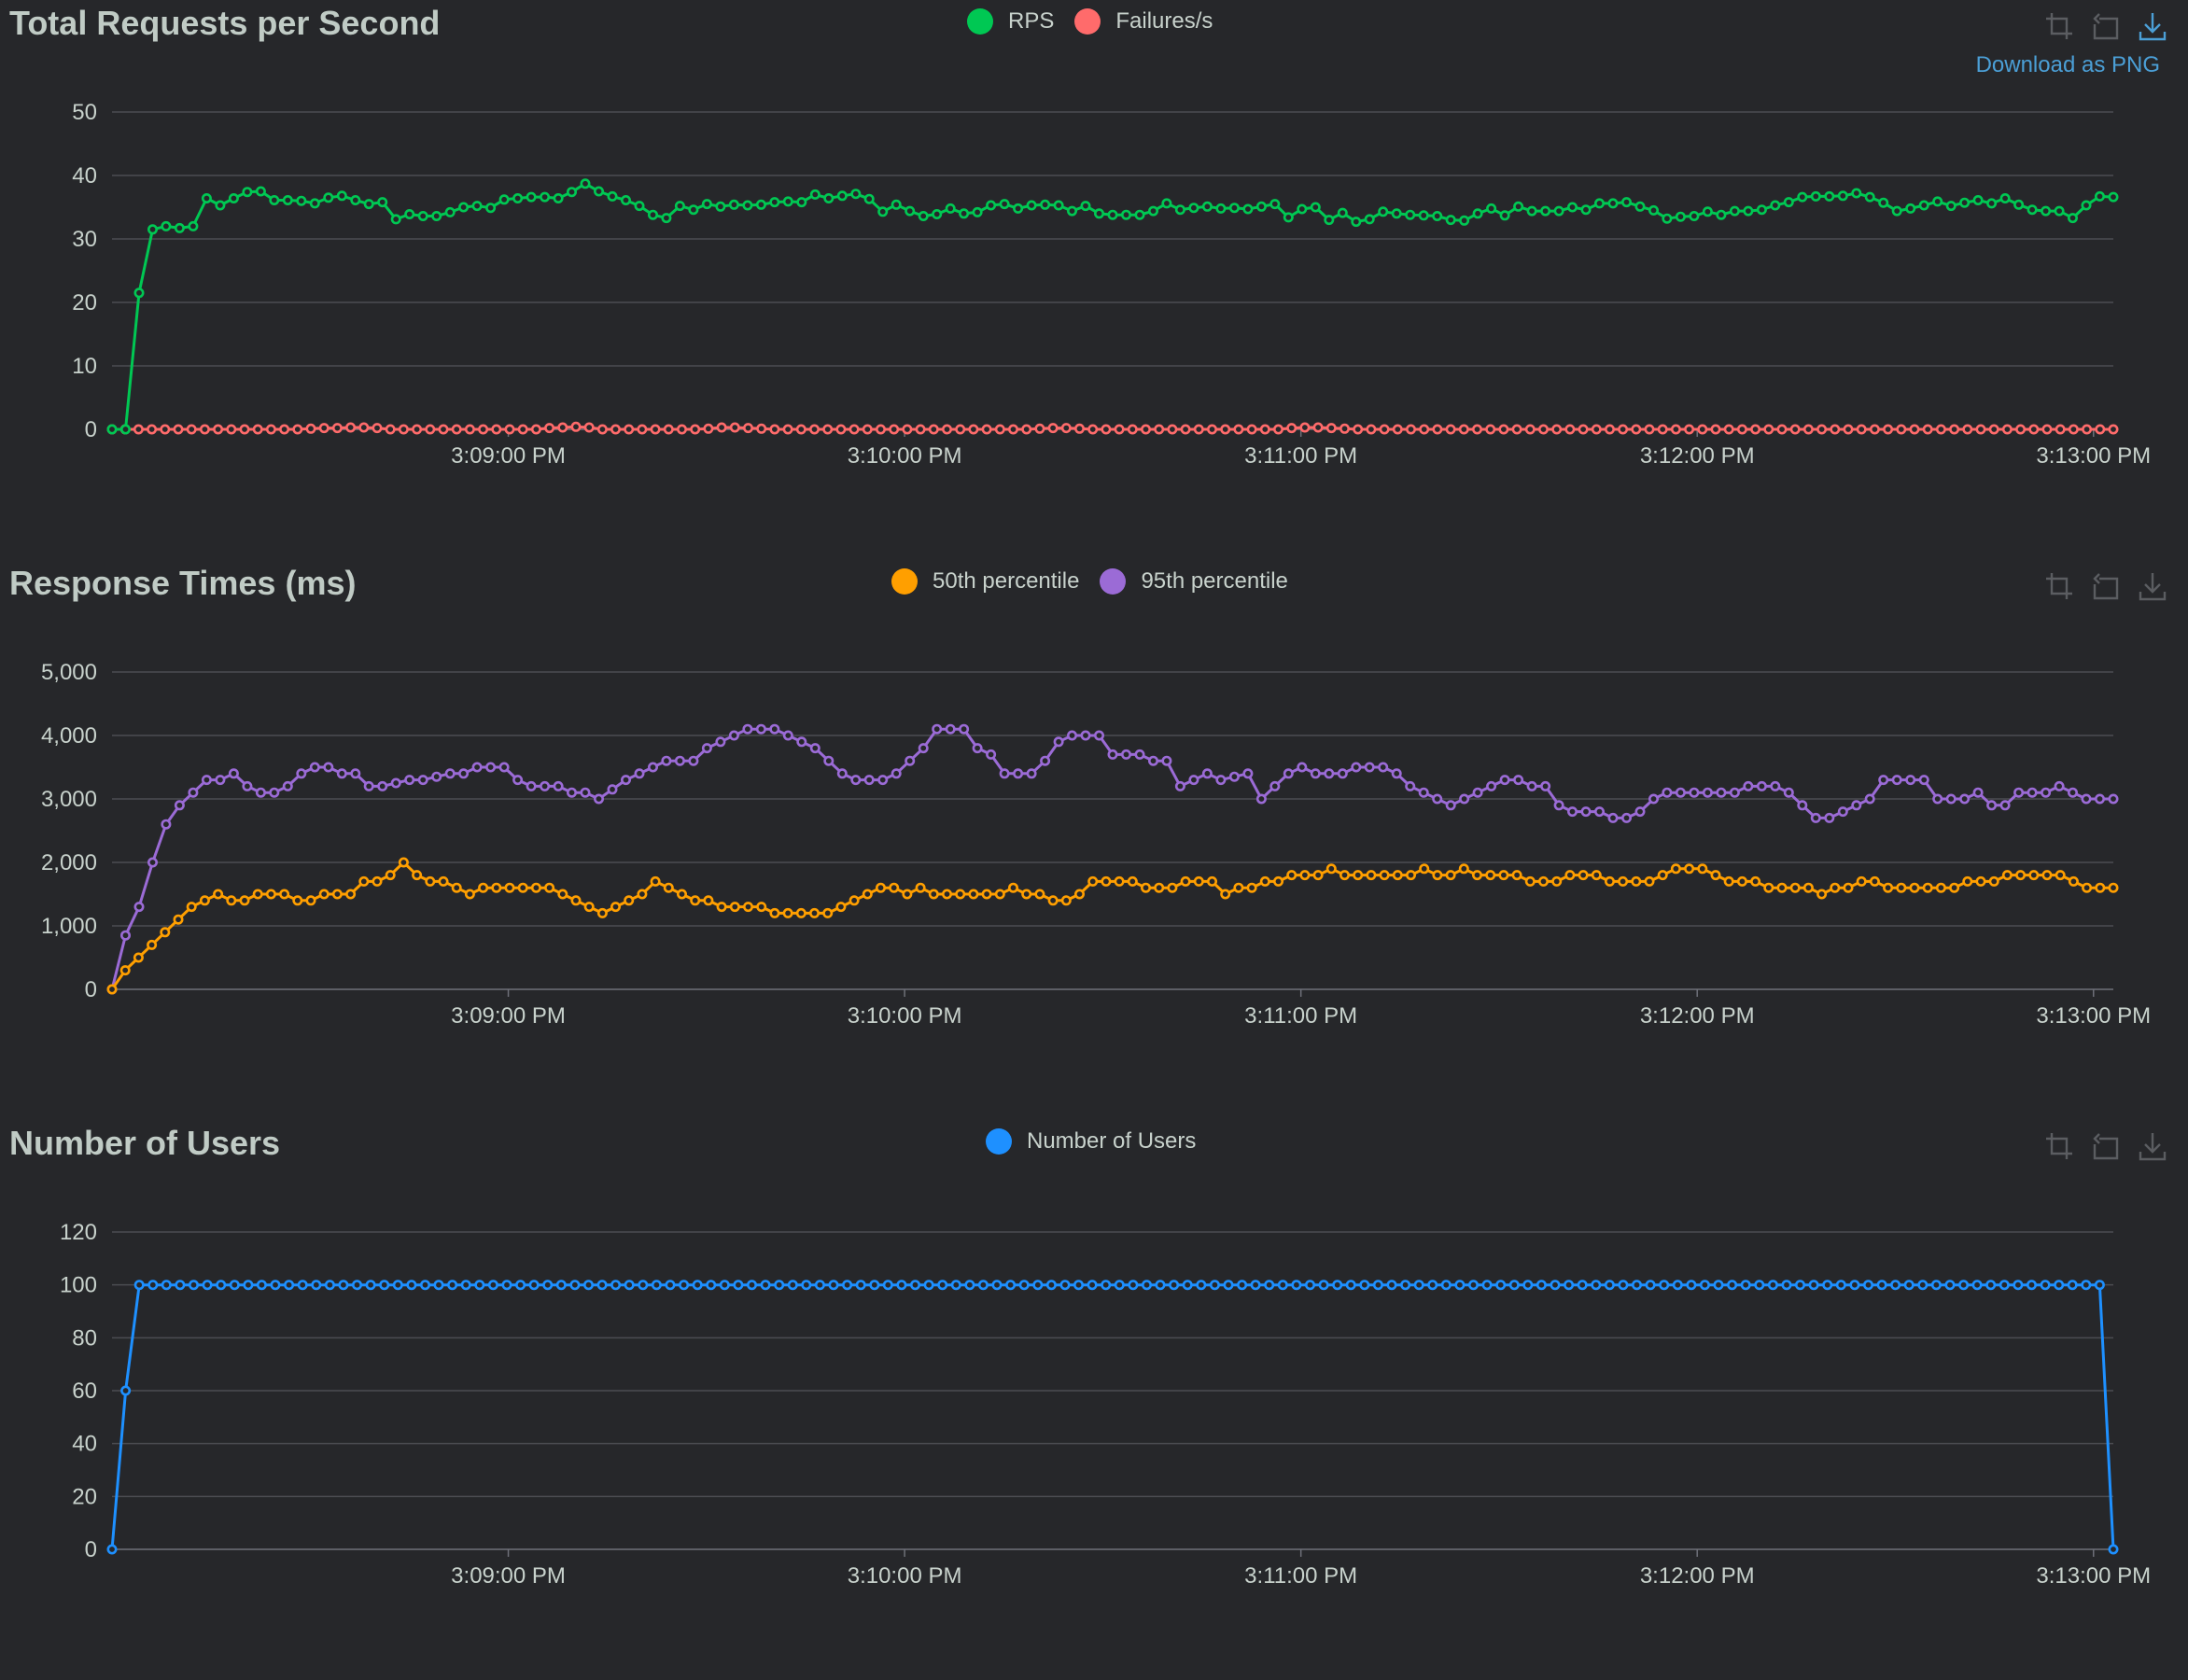  I want to click on legend-item-rps: RPS, so click(1010, 21).